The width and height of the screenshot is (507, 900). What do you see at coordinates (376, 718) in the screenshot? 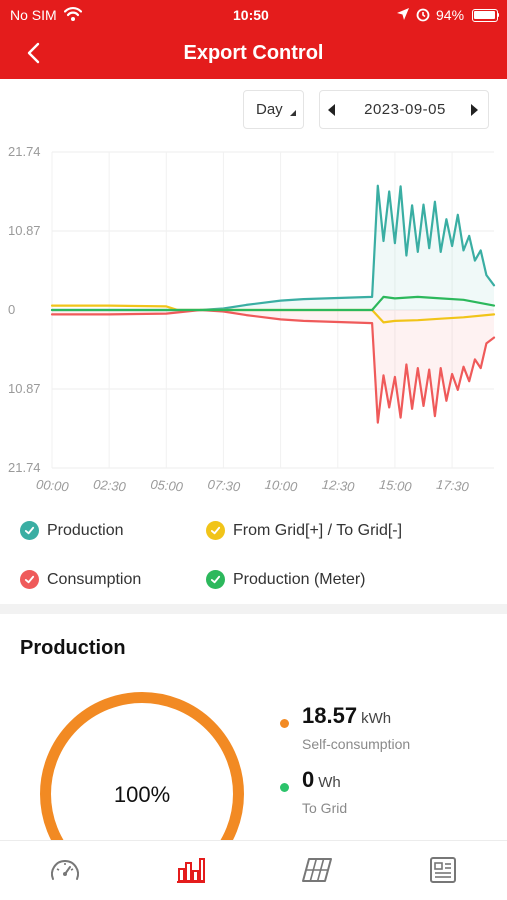
I see `stat-unit: kWh` at bounding box center [376, 718].